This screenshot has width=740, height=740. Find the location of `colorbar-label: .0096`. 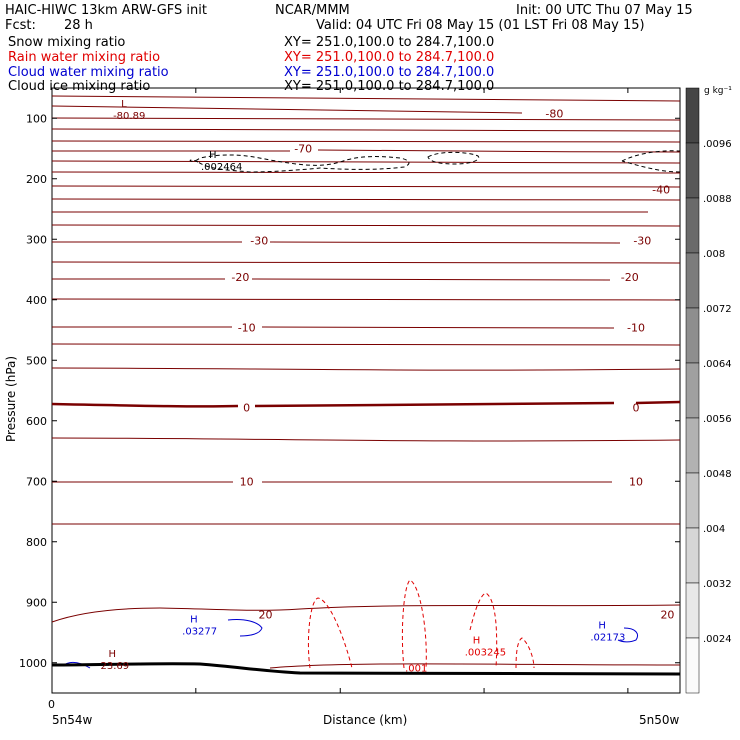

colorbar-label: .0096 is located at coordinates (717, 144).